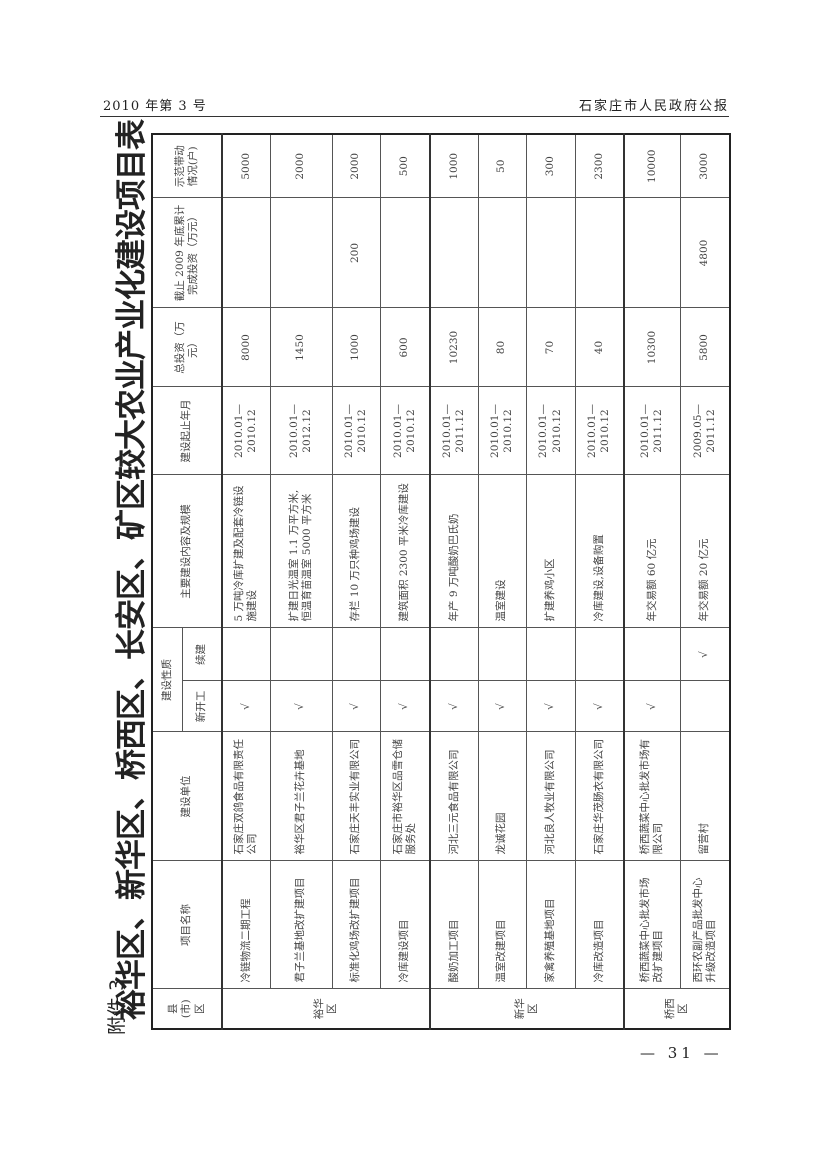 This screenshot has height=1169, width=826. What do you see at coordinates (356, 253) in the screenshot?
I see `completed-cell: 200` at bounding box center [356, 253].